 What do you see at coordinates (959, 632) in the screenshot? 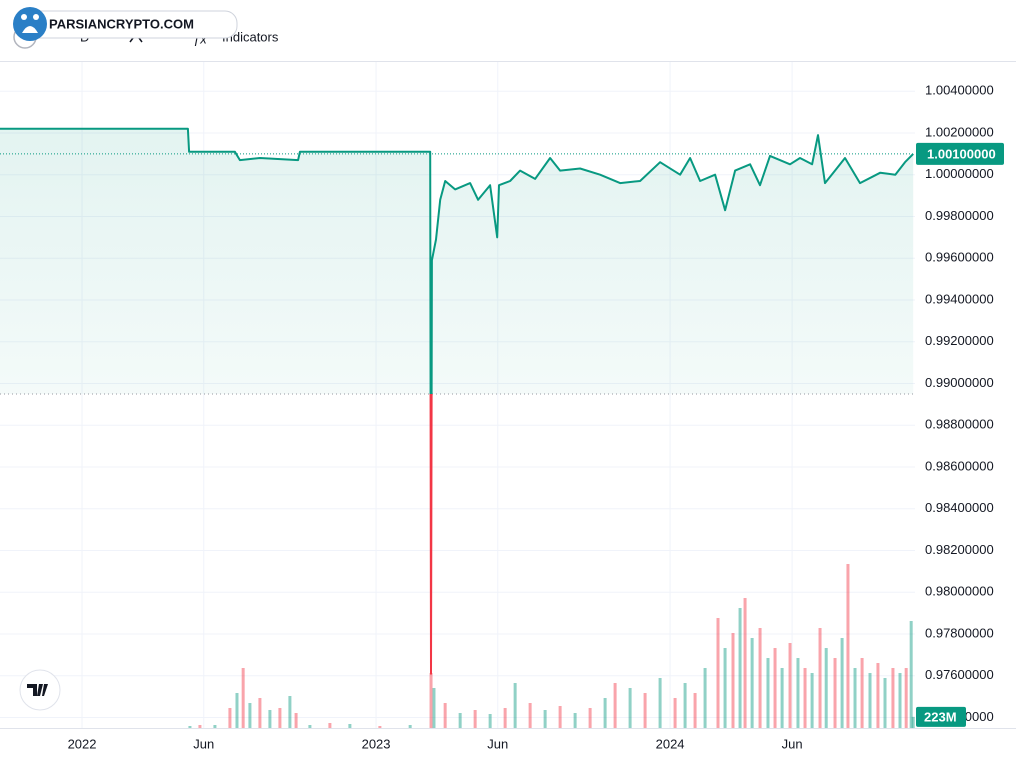
I see `y-tick-label: 0.97800000` at bounding box center [959, 632].